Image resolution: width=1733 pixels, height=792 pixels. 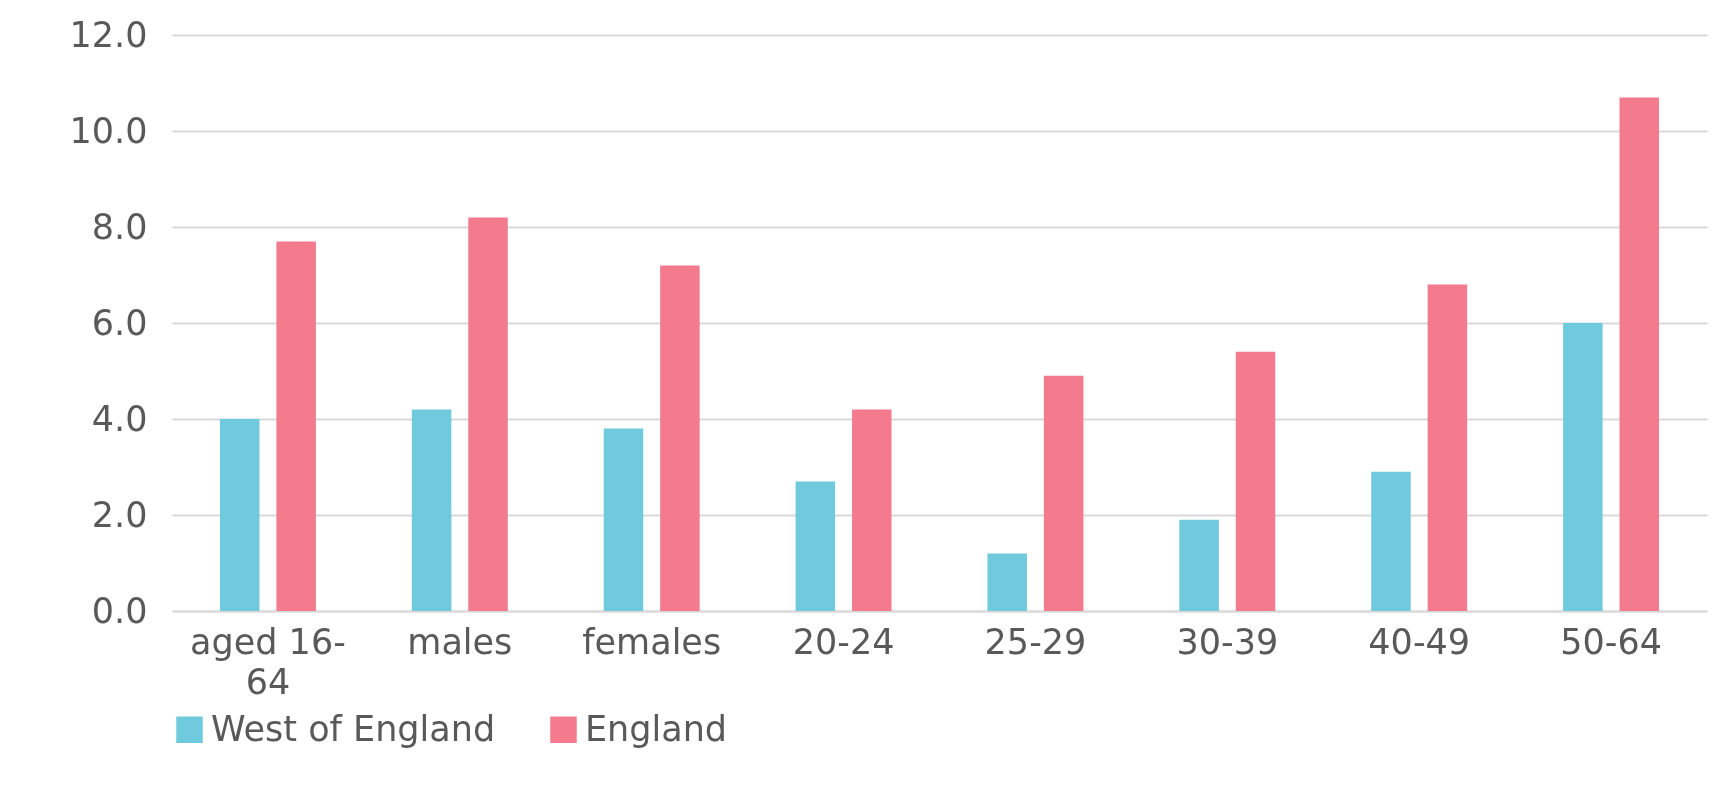 I want to click on x-tick-label: 20-24, so click(x=843, y=641).